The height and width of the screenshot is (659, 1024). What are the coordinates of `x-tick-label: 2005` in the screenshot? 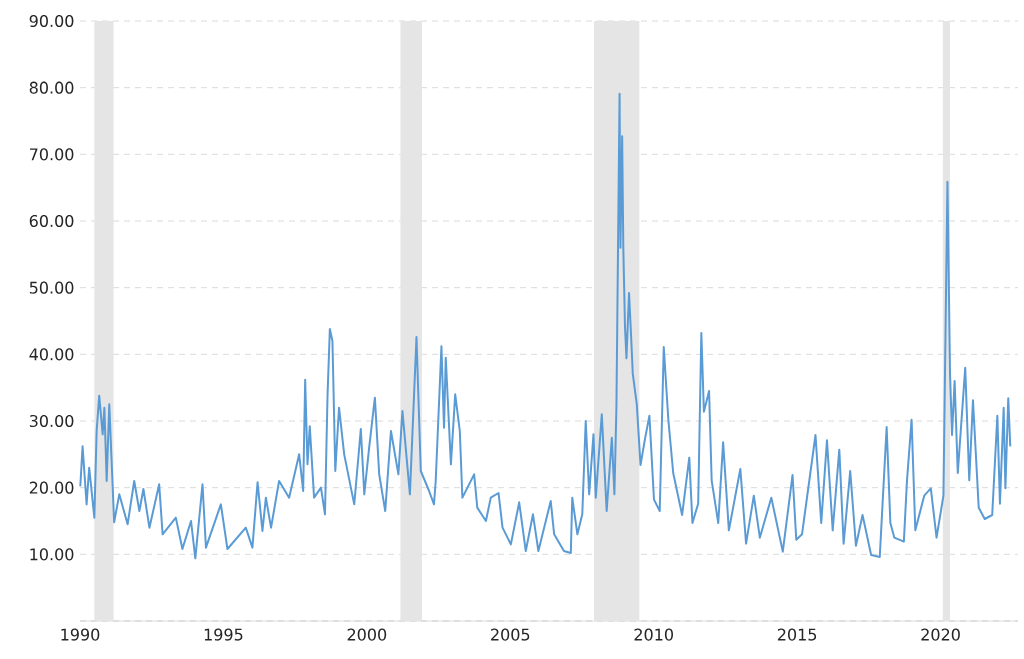 It's located at (510, 634).